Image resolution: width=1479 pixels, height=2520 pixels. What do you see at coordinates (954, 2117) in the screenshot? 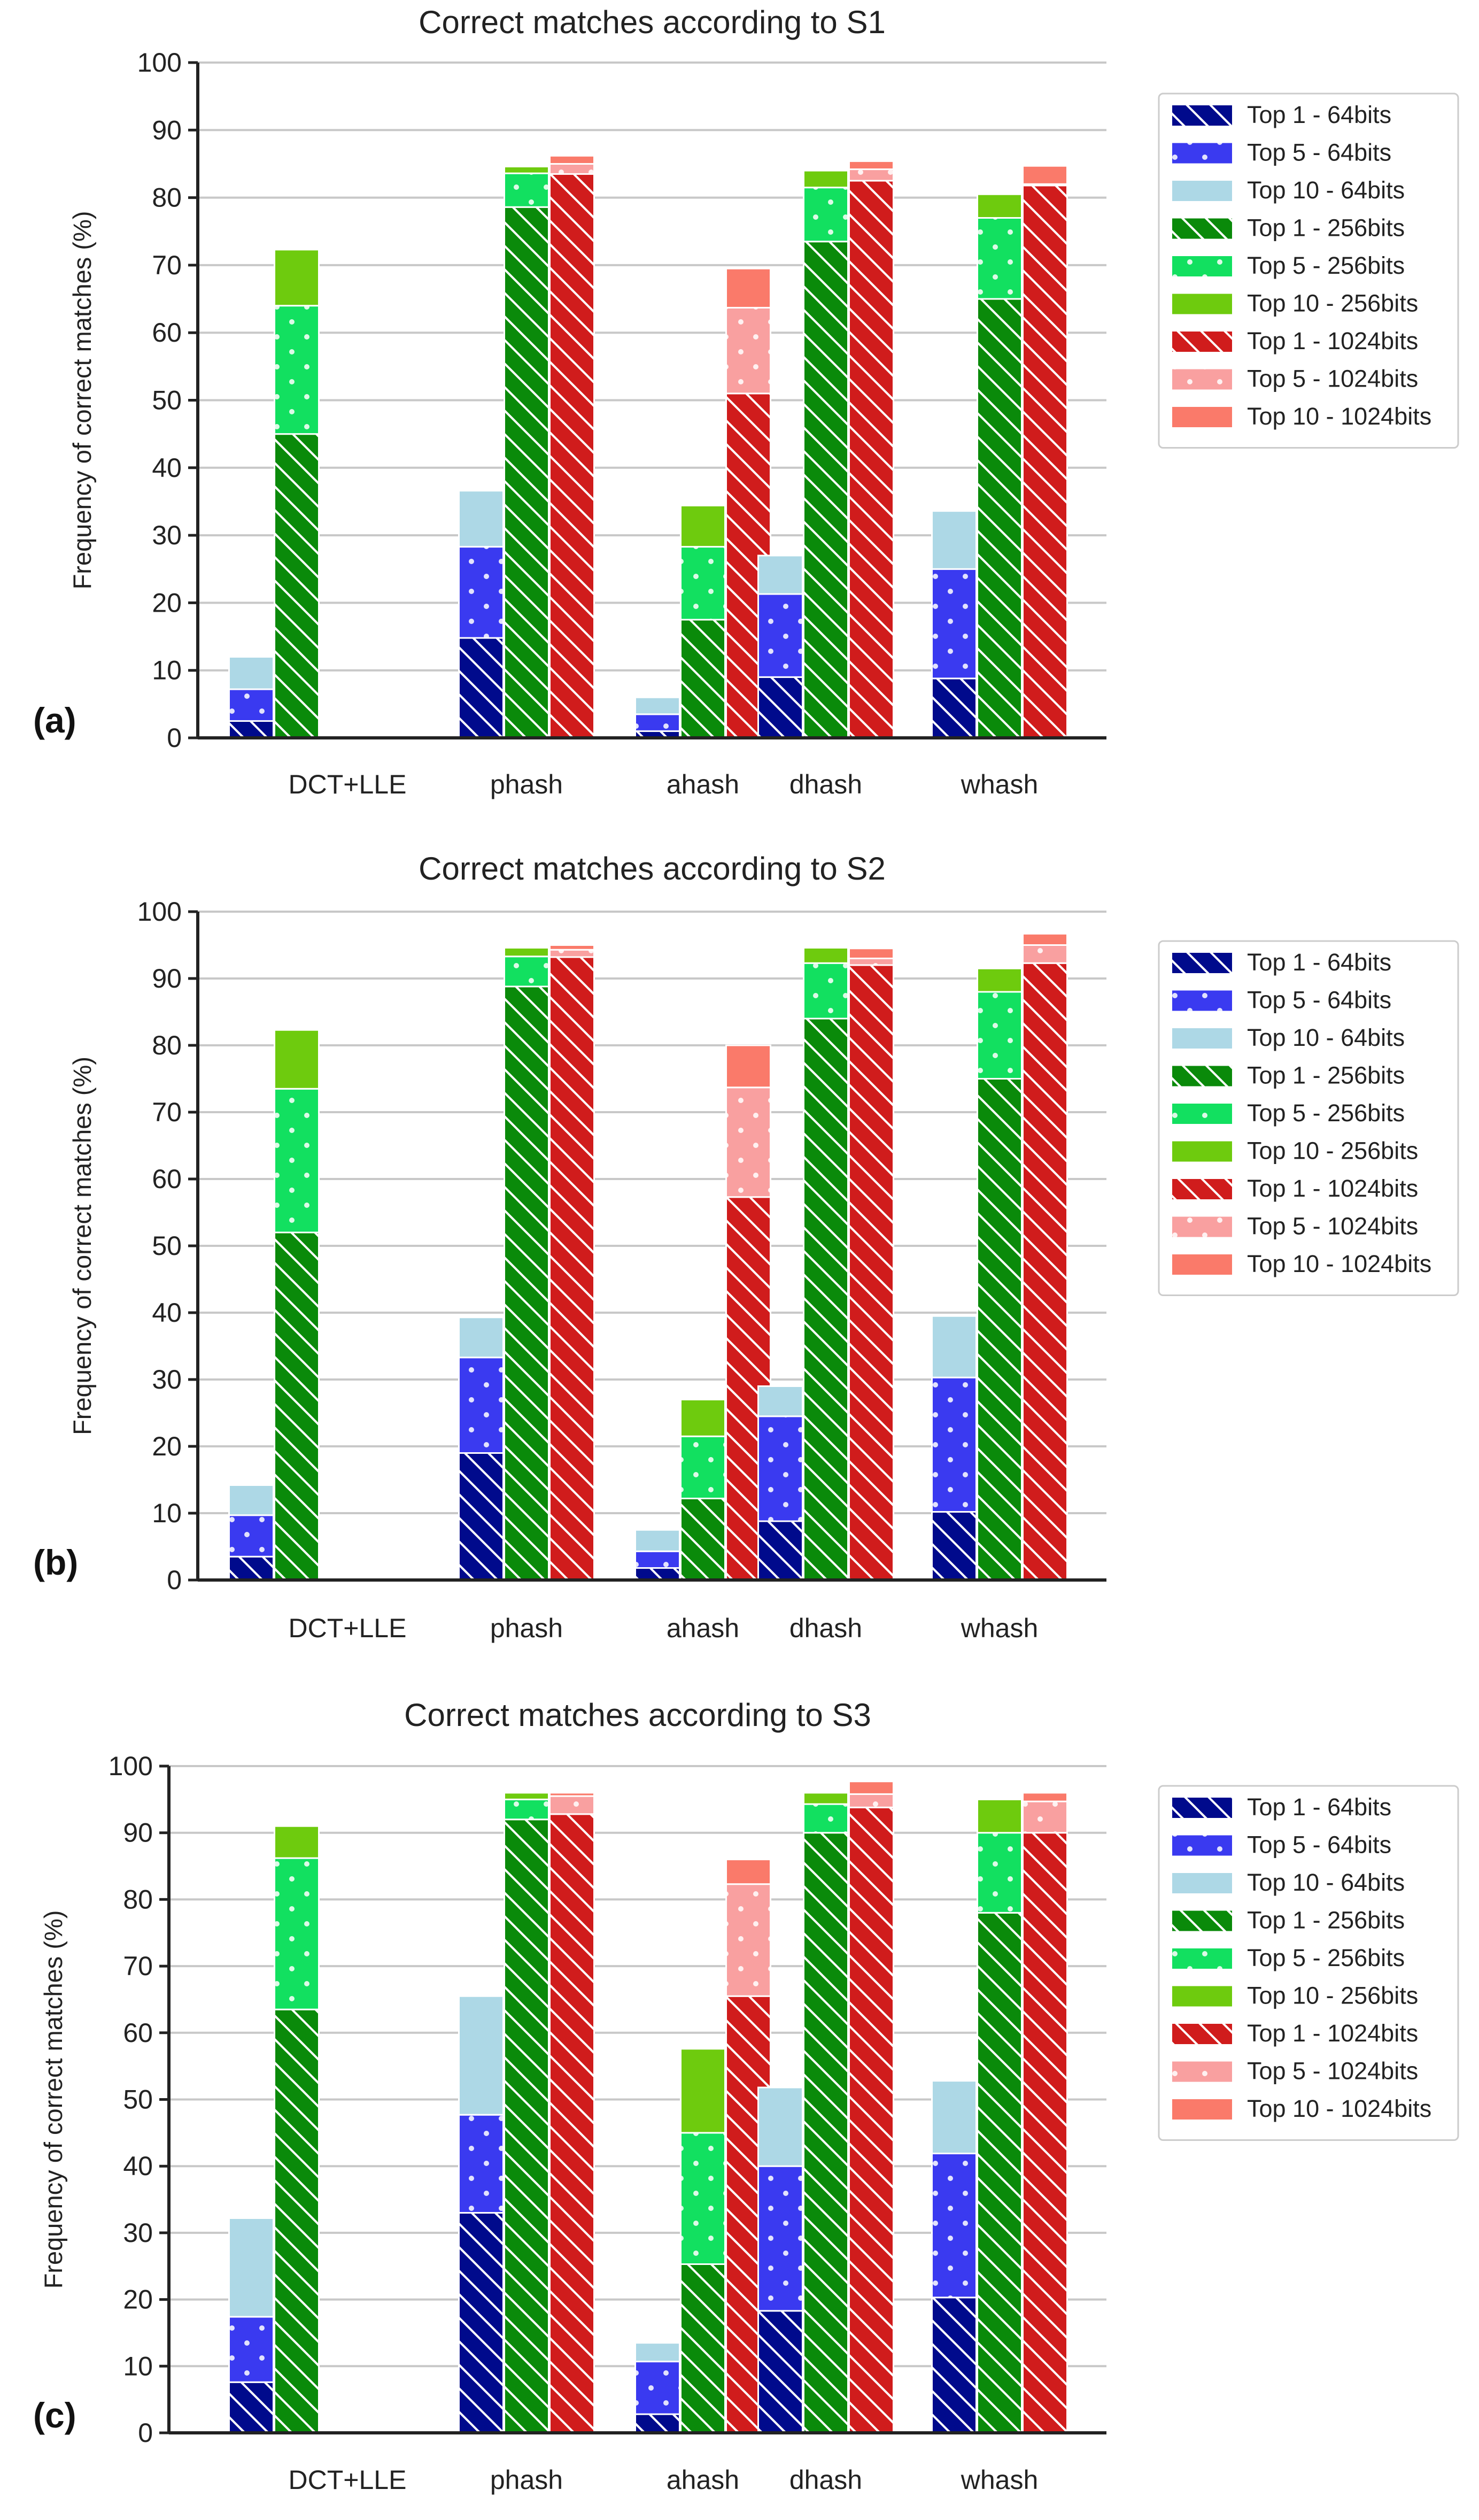
I see `bar-whash-64bits-top10` at bounding box center [954, 2117].